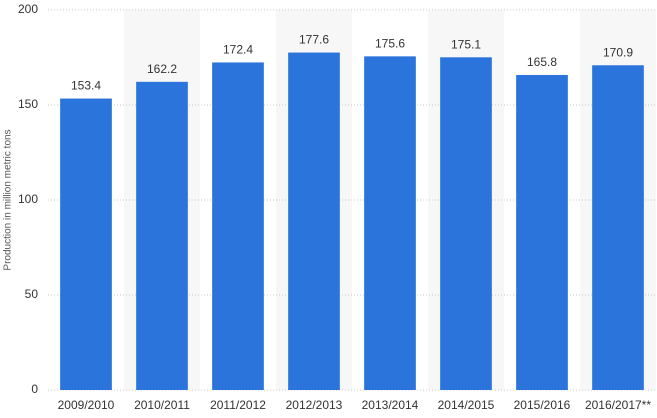 This screenshot has height=418, width=657. Describe the element at coordinates (32, 294) in the screenshot. I see `y-tick-label: 50` at that location.